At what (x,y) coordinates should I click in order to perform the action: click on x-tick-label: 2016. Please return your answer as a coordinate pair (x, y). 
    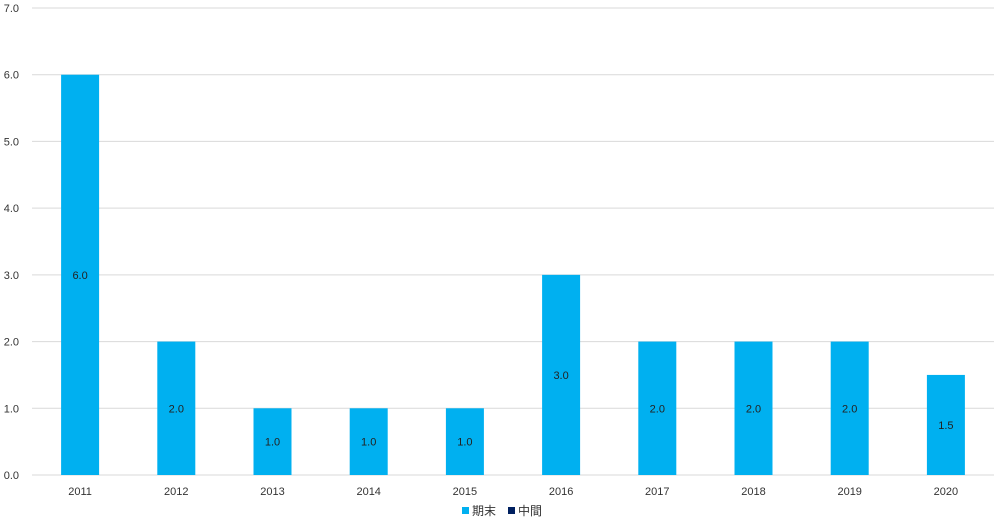
    Looking at the image, I should click on (561, 492).